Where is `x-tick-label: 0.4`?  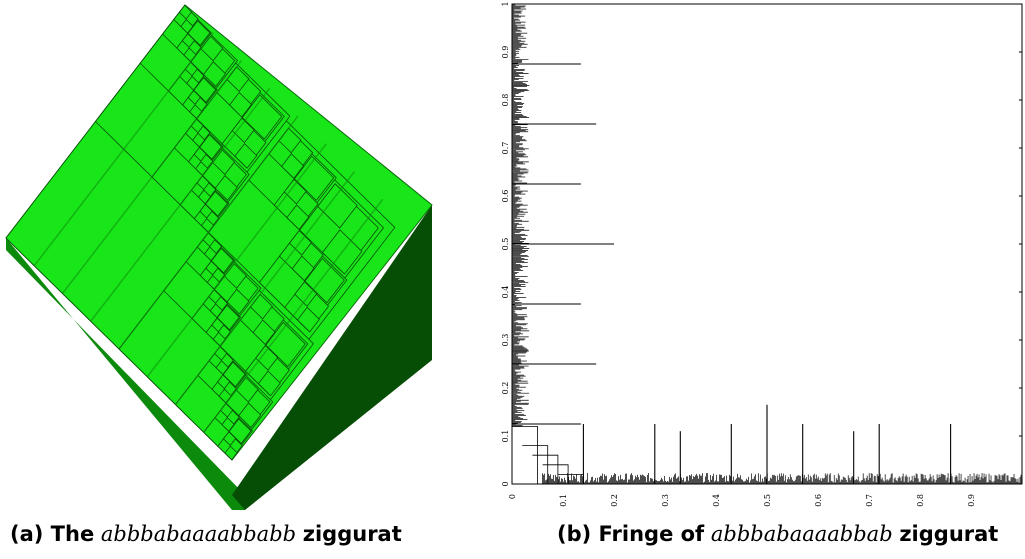
x-tick-label: 0.4 is located at coordinates (716, 500).